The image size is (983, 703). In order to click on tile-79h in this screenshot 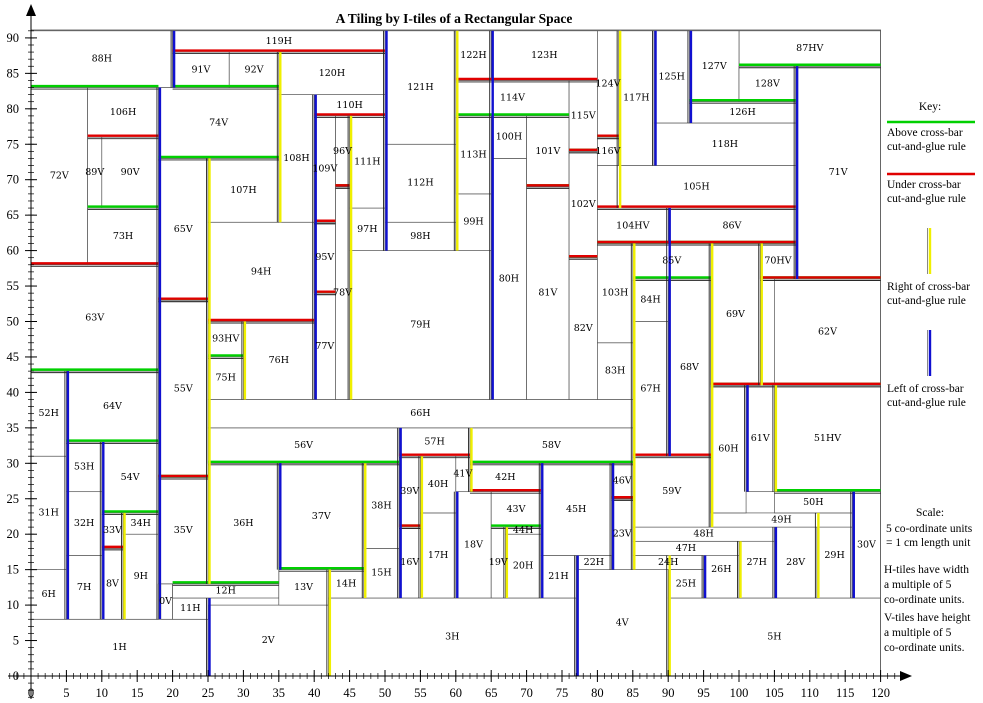, I will do `click(420, 325)`.